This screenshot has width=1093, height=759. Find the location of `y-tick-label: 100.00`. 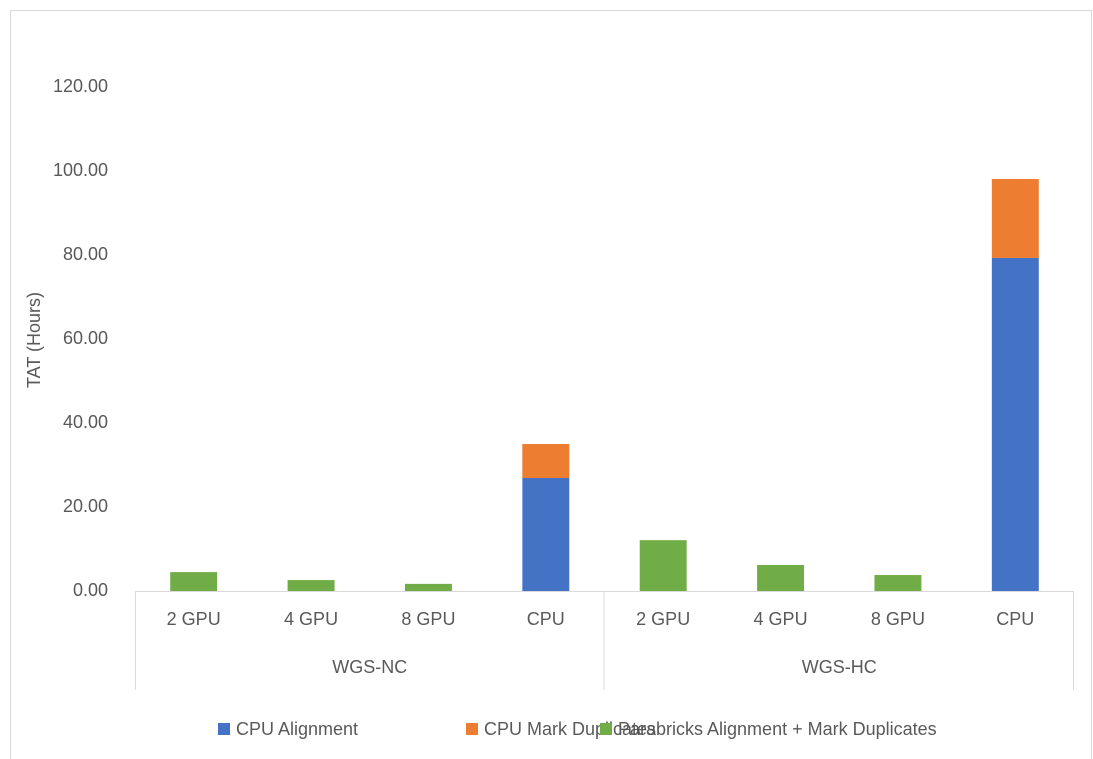

y-tick-label: 100.00 is located at coordinates (80, 170).